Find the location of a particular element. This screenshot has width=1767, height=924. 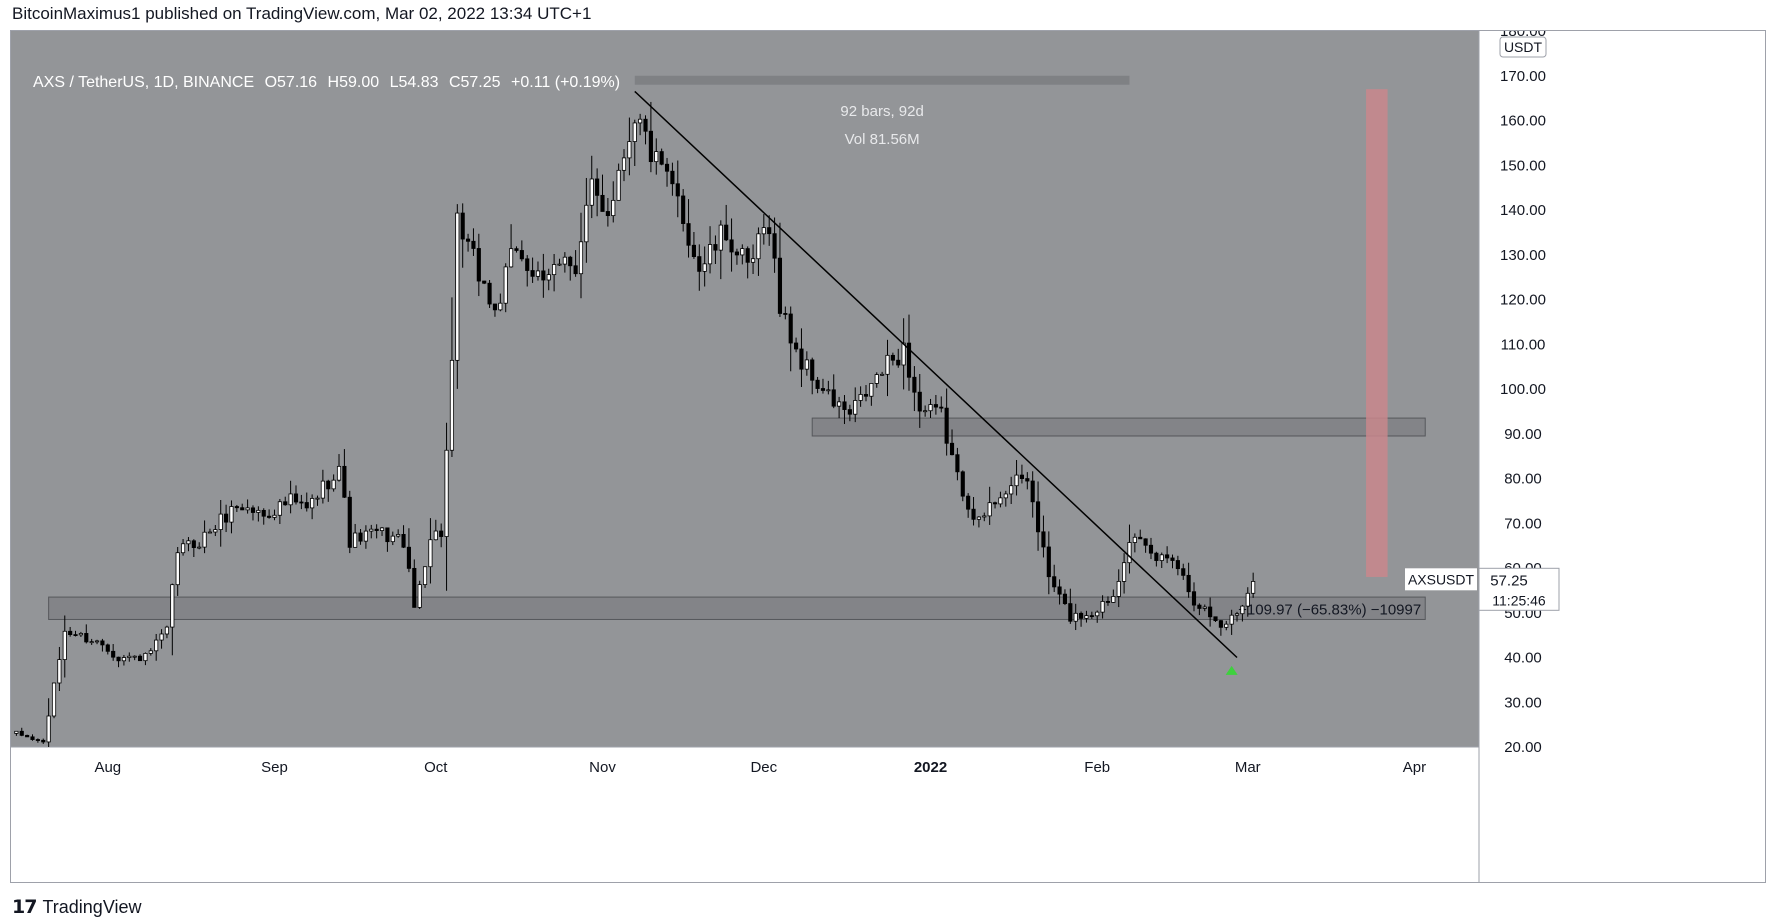

red-target-box is located at coordinates (1377, 333).